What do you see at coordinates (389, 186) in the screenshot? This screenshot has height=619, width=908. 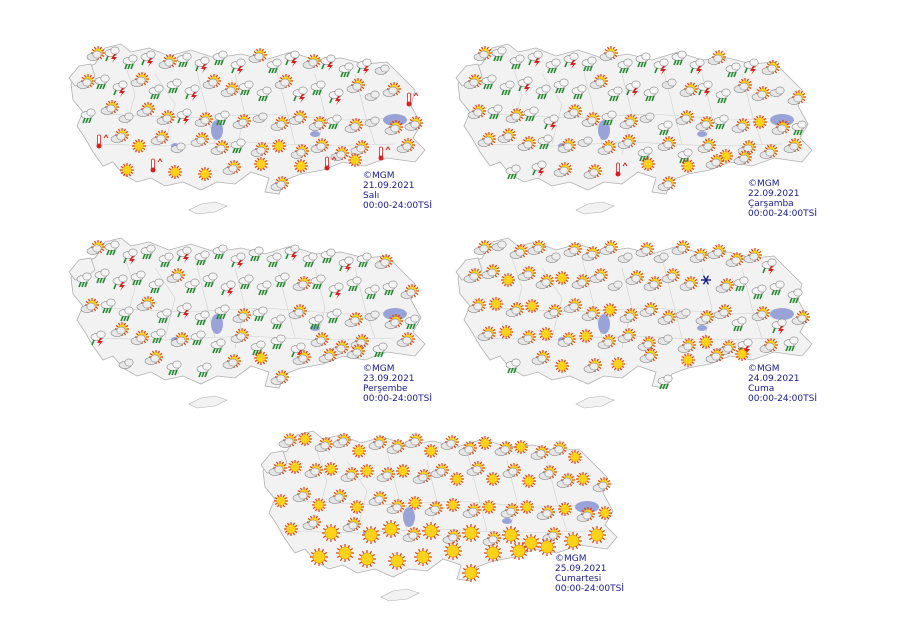 I see `date-label: 21.09.2021` at bounding box center [389, 186].